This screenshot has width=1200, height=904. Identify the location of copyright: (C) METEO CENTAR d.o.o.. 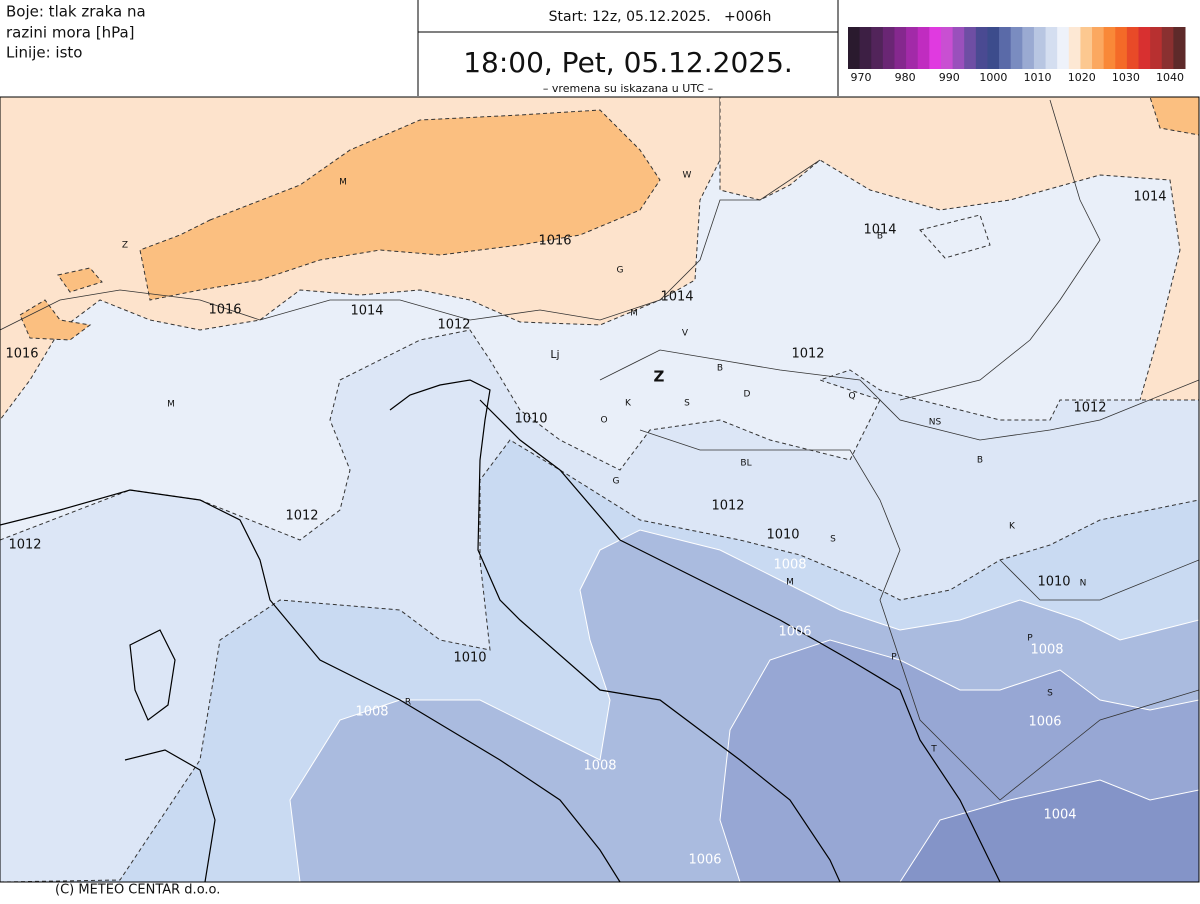
(137, 890).